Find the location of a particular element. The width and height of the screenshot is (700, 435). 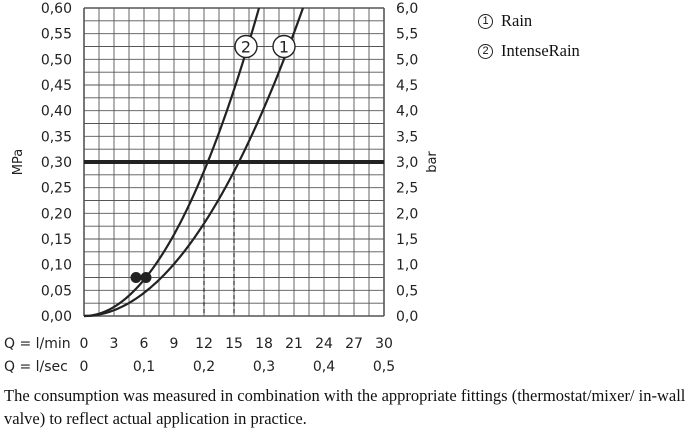

curve-marker-label: 2 is located at coordinates (246, 47).